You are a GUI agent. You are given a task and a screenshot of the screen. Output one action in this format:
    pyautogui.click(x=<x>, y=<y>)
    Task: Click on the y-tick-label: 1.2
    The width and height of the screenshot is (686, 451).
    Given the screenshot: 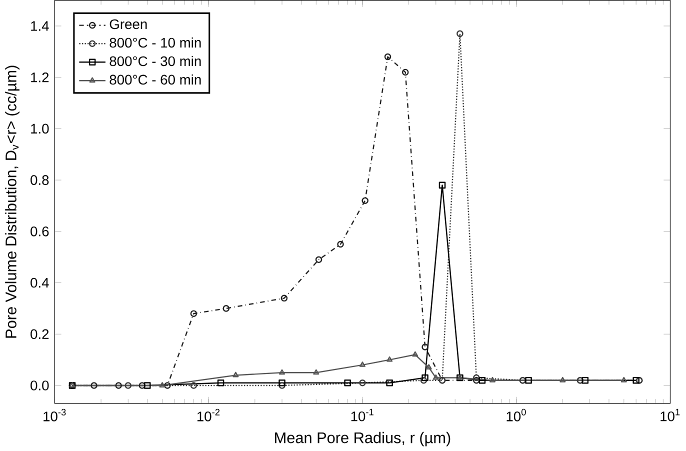 What is the action you would take?
    pyautogui.click(x=40, y=77)
    